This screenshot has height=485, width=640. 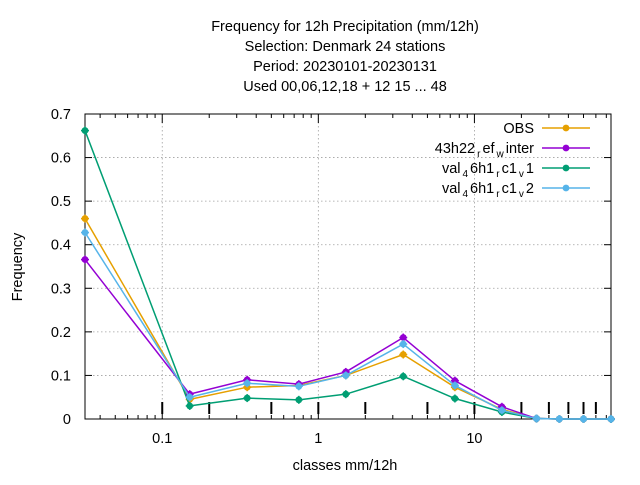 What do you see at coordinates (345, 27) in the screenshot?
I see `title-line-1: Frequency for 12h Precipitation (mm/12h)` at bounding box center [345, 27].